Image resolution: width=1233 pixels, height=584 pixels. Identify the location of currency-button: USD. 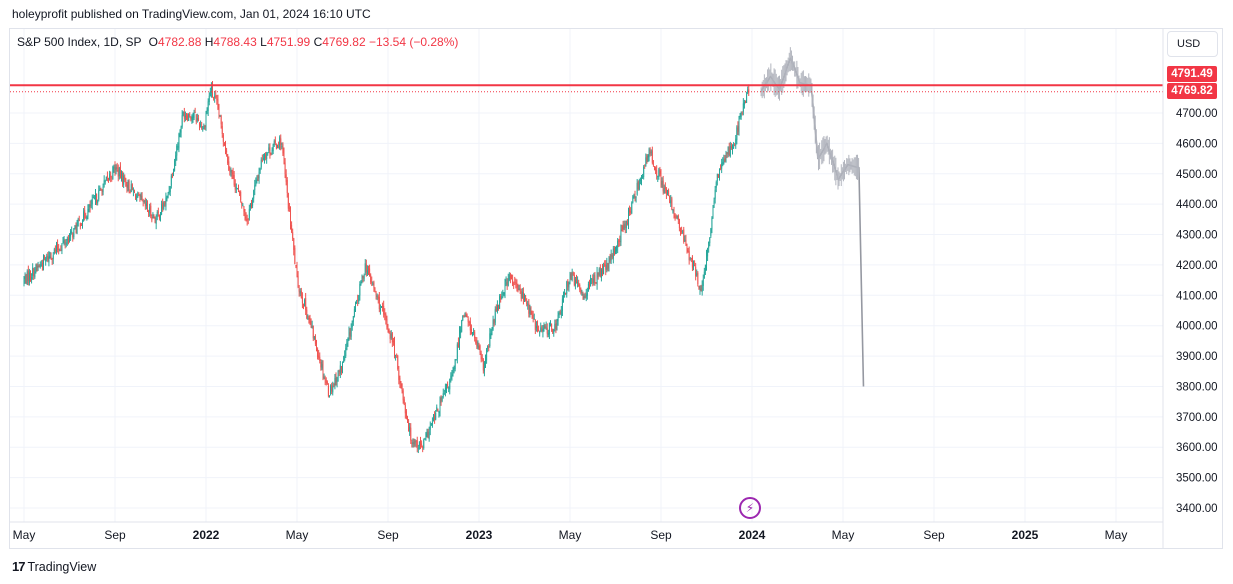
(1192, 44).